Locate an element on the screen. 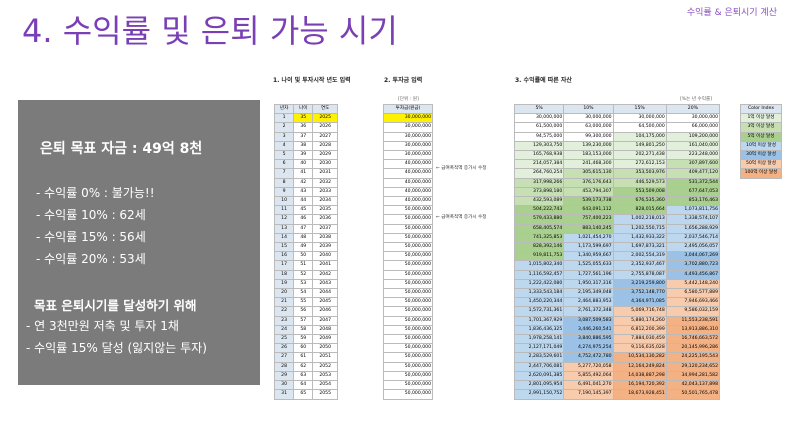 Image resolution: width=791 pixels, height=445 pixels. table-cell: 26 is located at coordinates (284, 348).